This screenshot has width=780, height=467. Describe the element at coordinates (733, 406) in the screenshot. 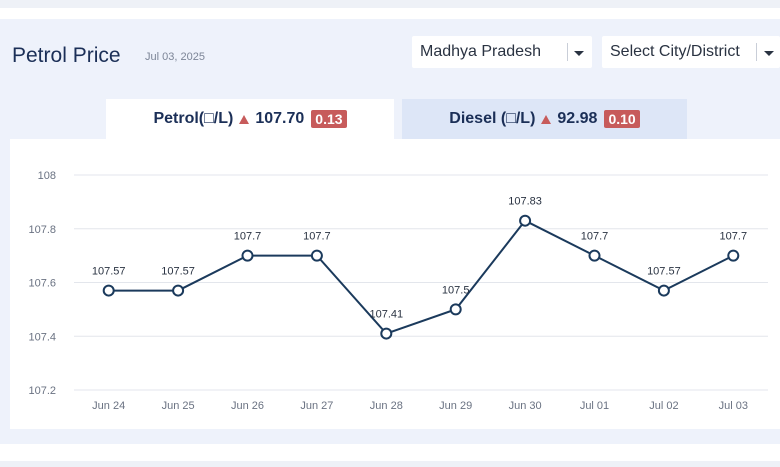

I see `x-tick-label: Jul 03` at that location.